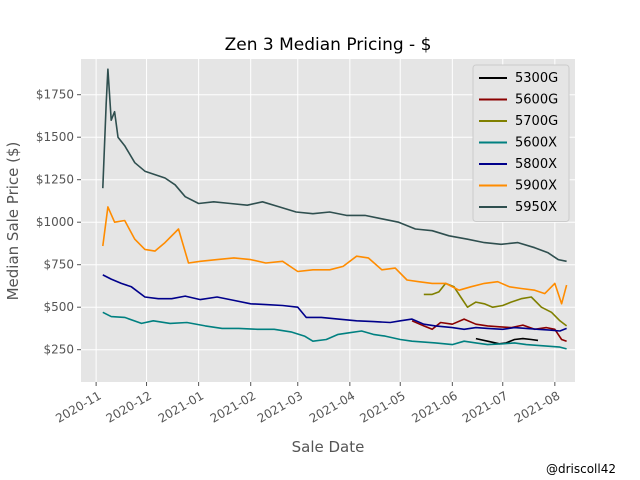  What do you see at coordinates (382, 406) in the screenshot?
I see `x-tick-label: 2021-05` at bounding box center [382, 406].